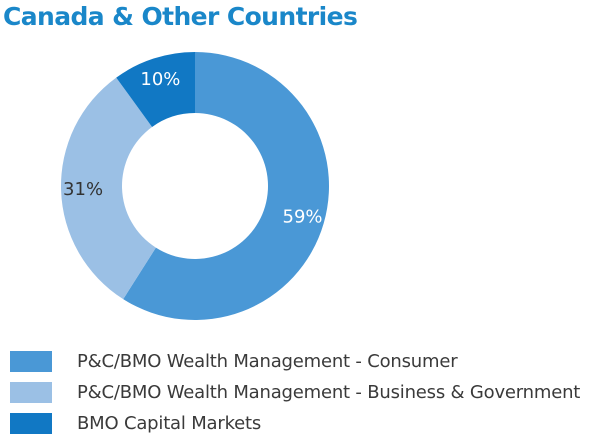 Image resolution: width=599 pixels, height=444 pixels. I want to click on slice-data-label-2: 31%, so click(83, 189).